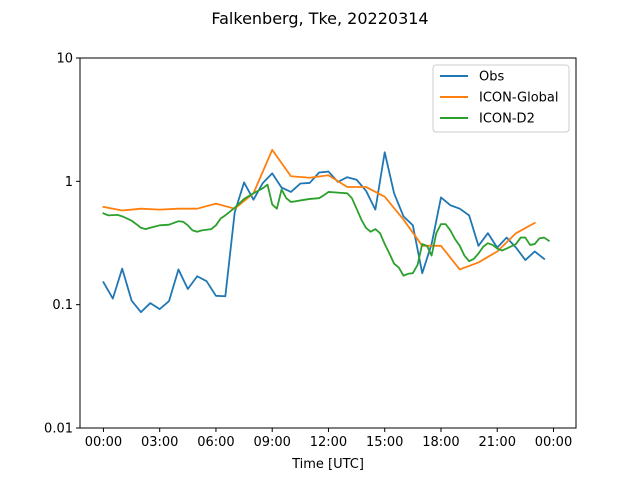 The width and height of the screenshot is (640, 480). I want to click on x-tick-label-5: 15:00, so click(384, 442).